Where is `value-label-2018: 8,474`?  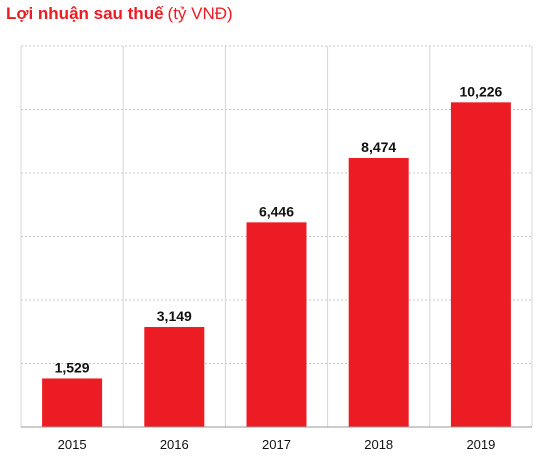 value-label-2018: 8,474 is located at coordinates (378, 147).